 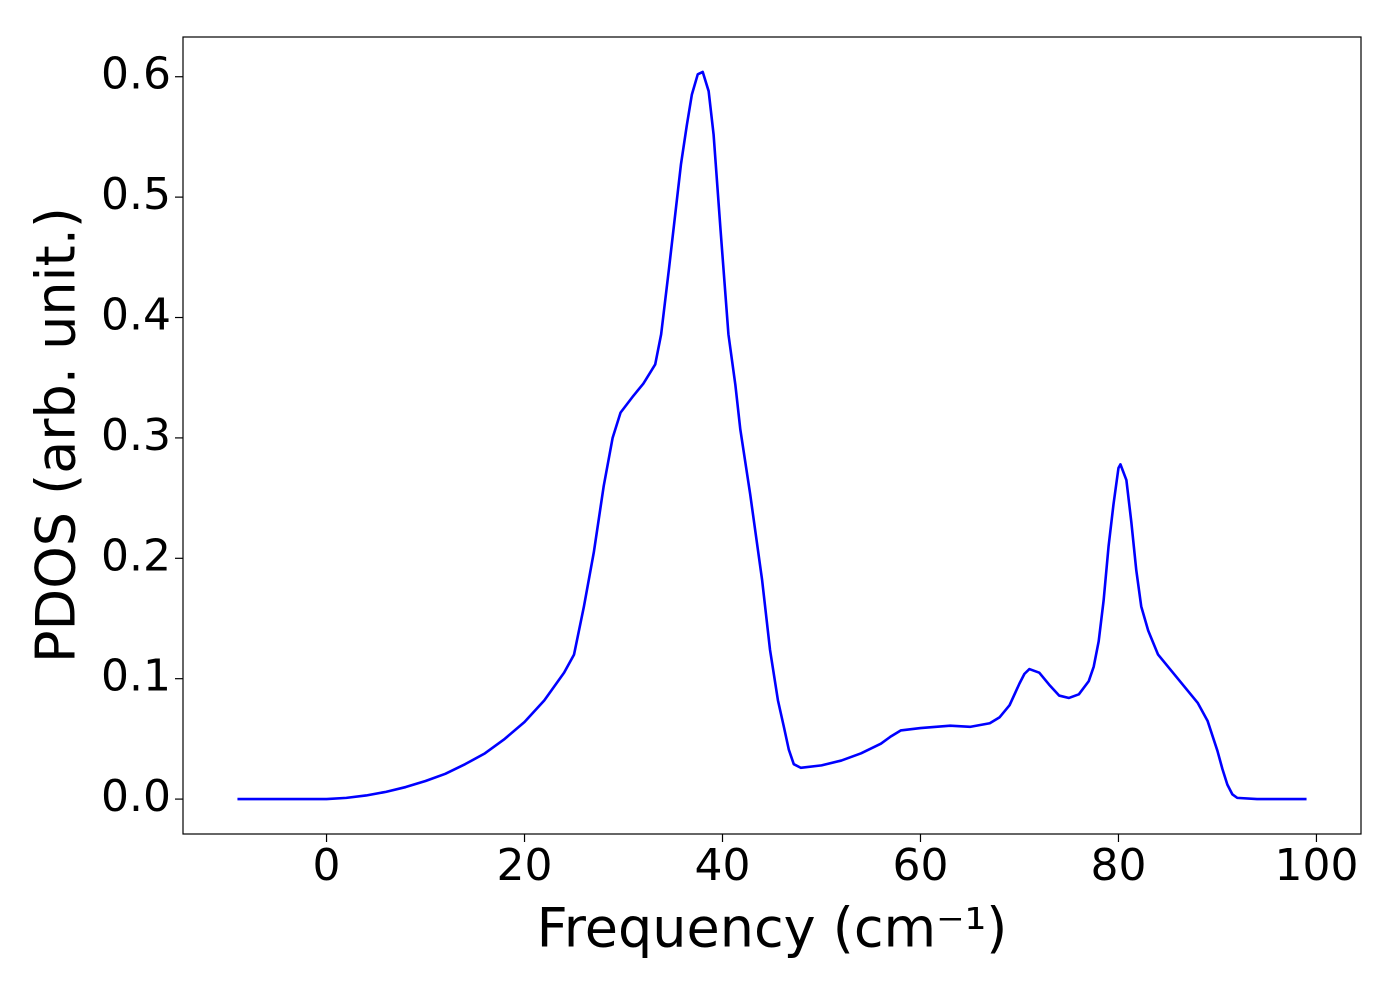 What do you see at coordinates (136, 796) in the screenshot?
I see `y-tick-label: 0.0` at bounding box center [136, 796].